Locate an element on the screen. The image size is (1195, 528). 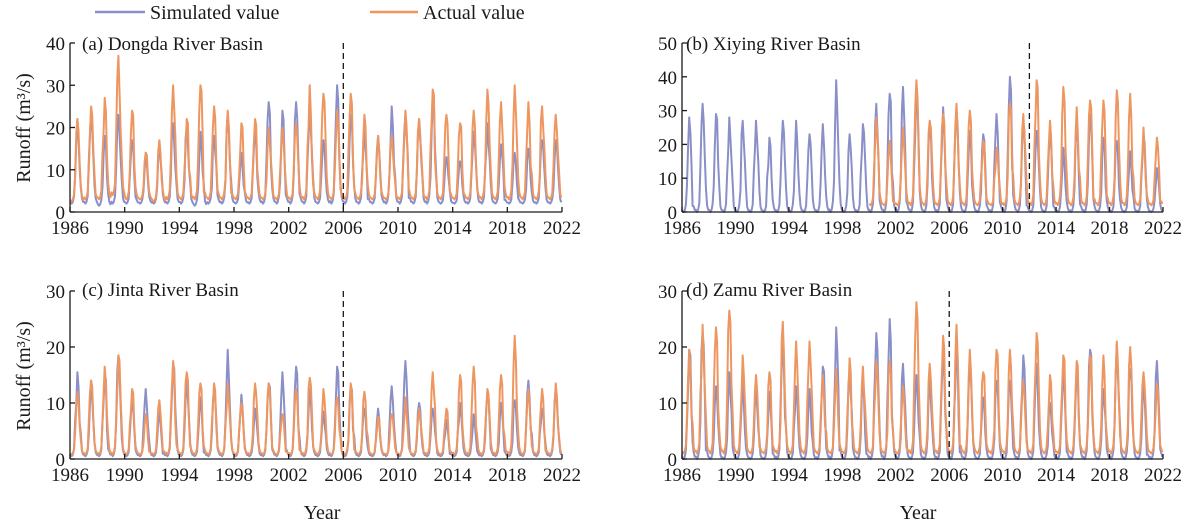
panel-title: (d) Zamu River Basin is located at coordinates (769, 290).